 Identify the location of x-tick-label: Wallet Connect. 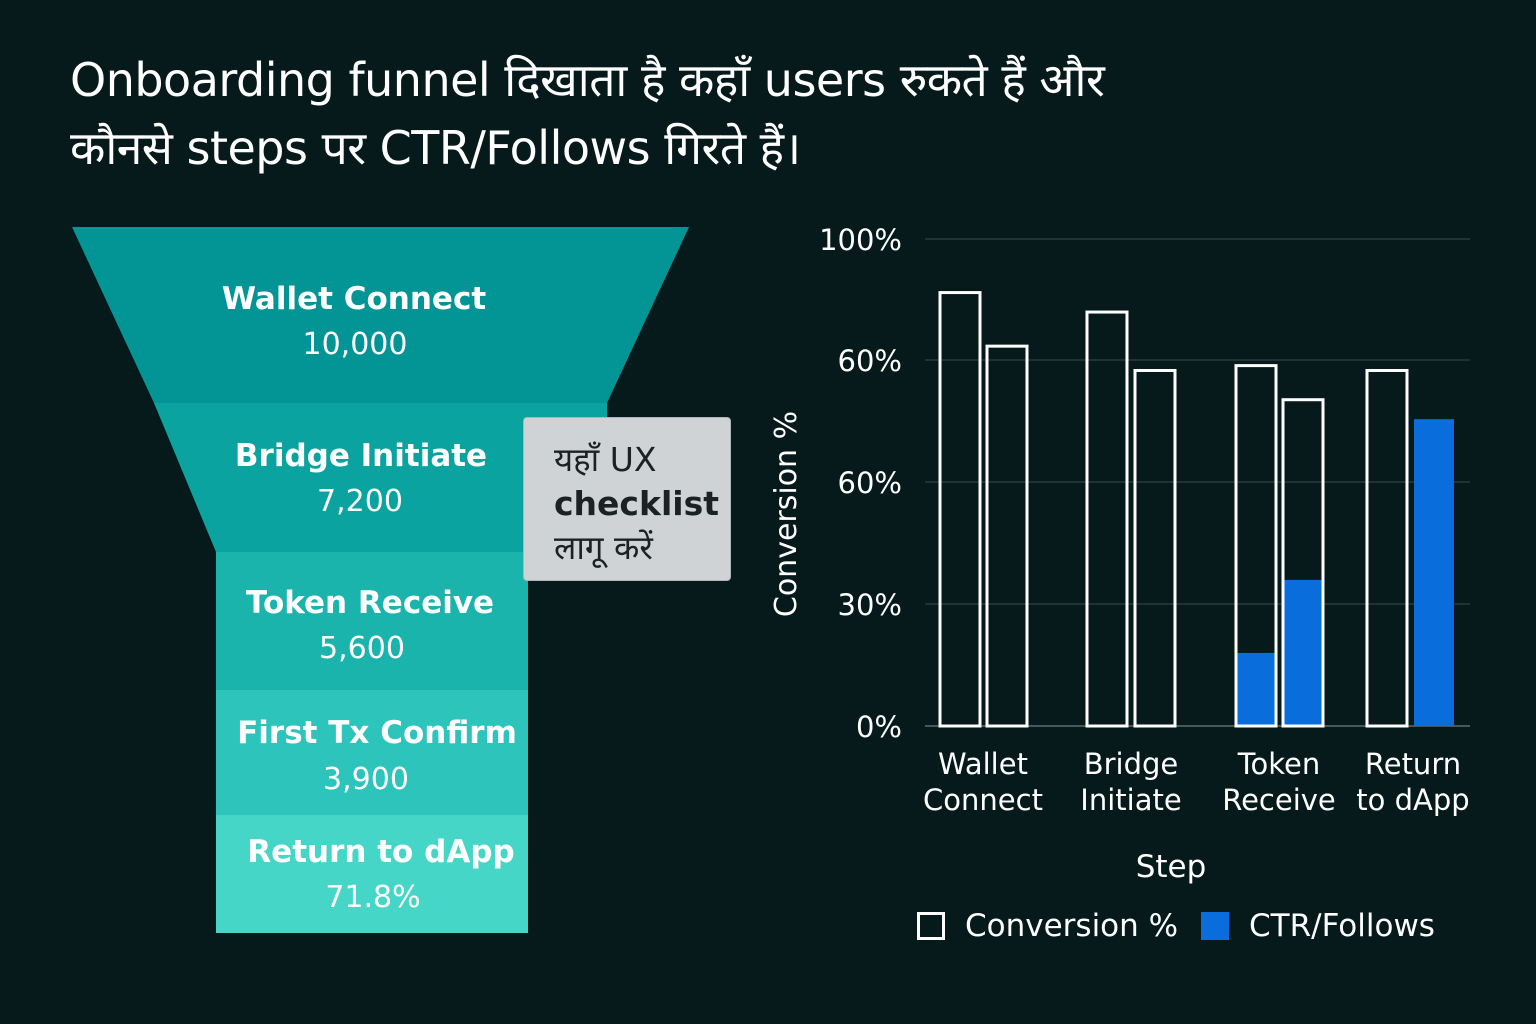
(983, 782).